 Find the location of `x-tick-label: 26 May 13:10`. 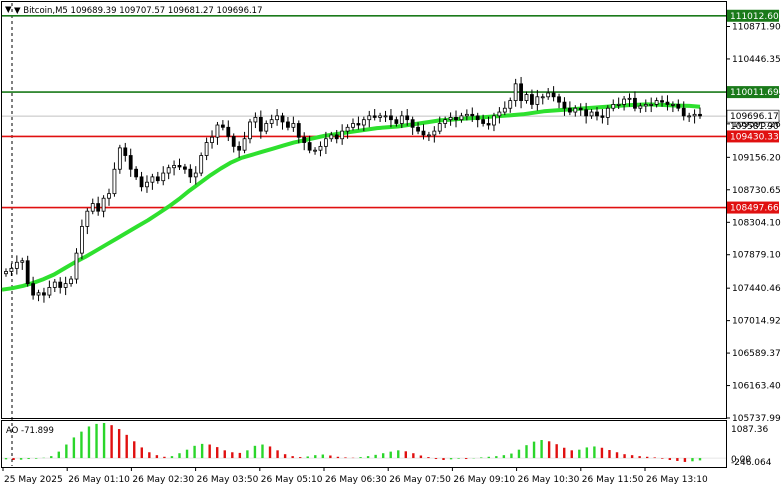

x-tick-label: 26 May 13:10 is located at coordinates (677, 480).